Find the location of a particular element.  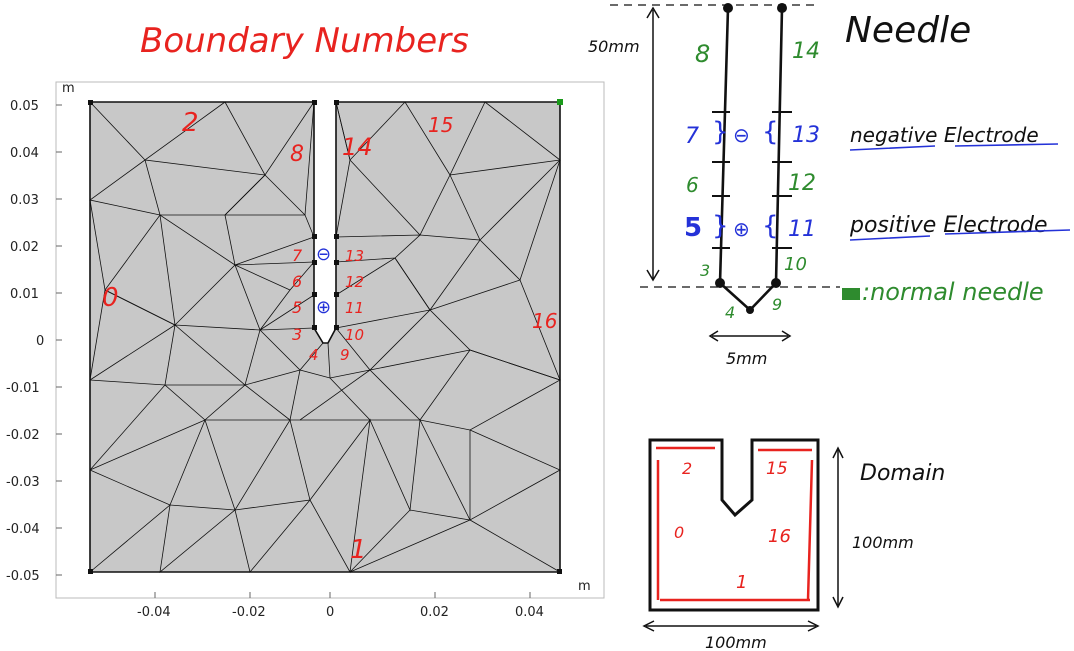

needle-label-bottom: 4 is located at coordinates (730, 312).